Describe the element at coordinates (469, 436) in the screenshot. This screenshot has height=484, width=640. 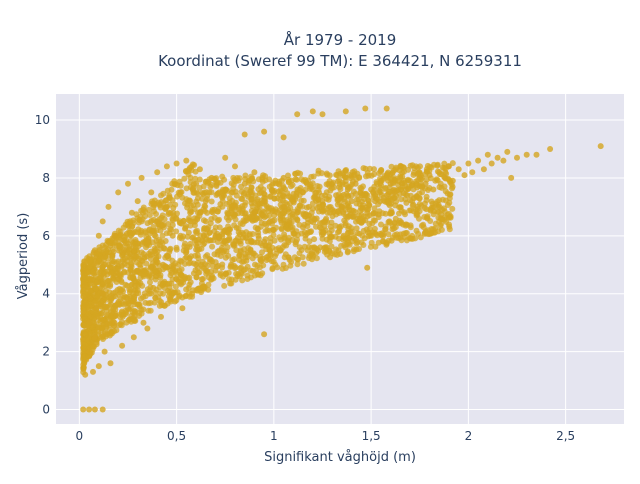
I see `x-tick-label: 2` at that location.